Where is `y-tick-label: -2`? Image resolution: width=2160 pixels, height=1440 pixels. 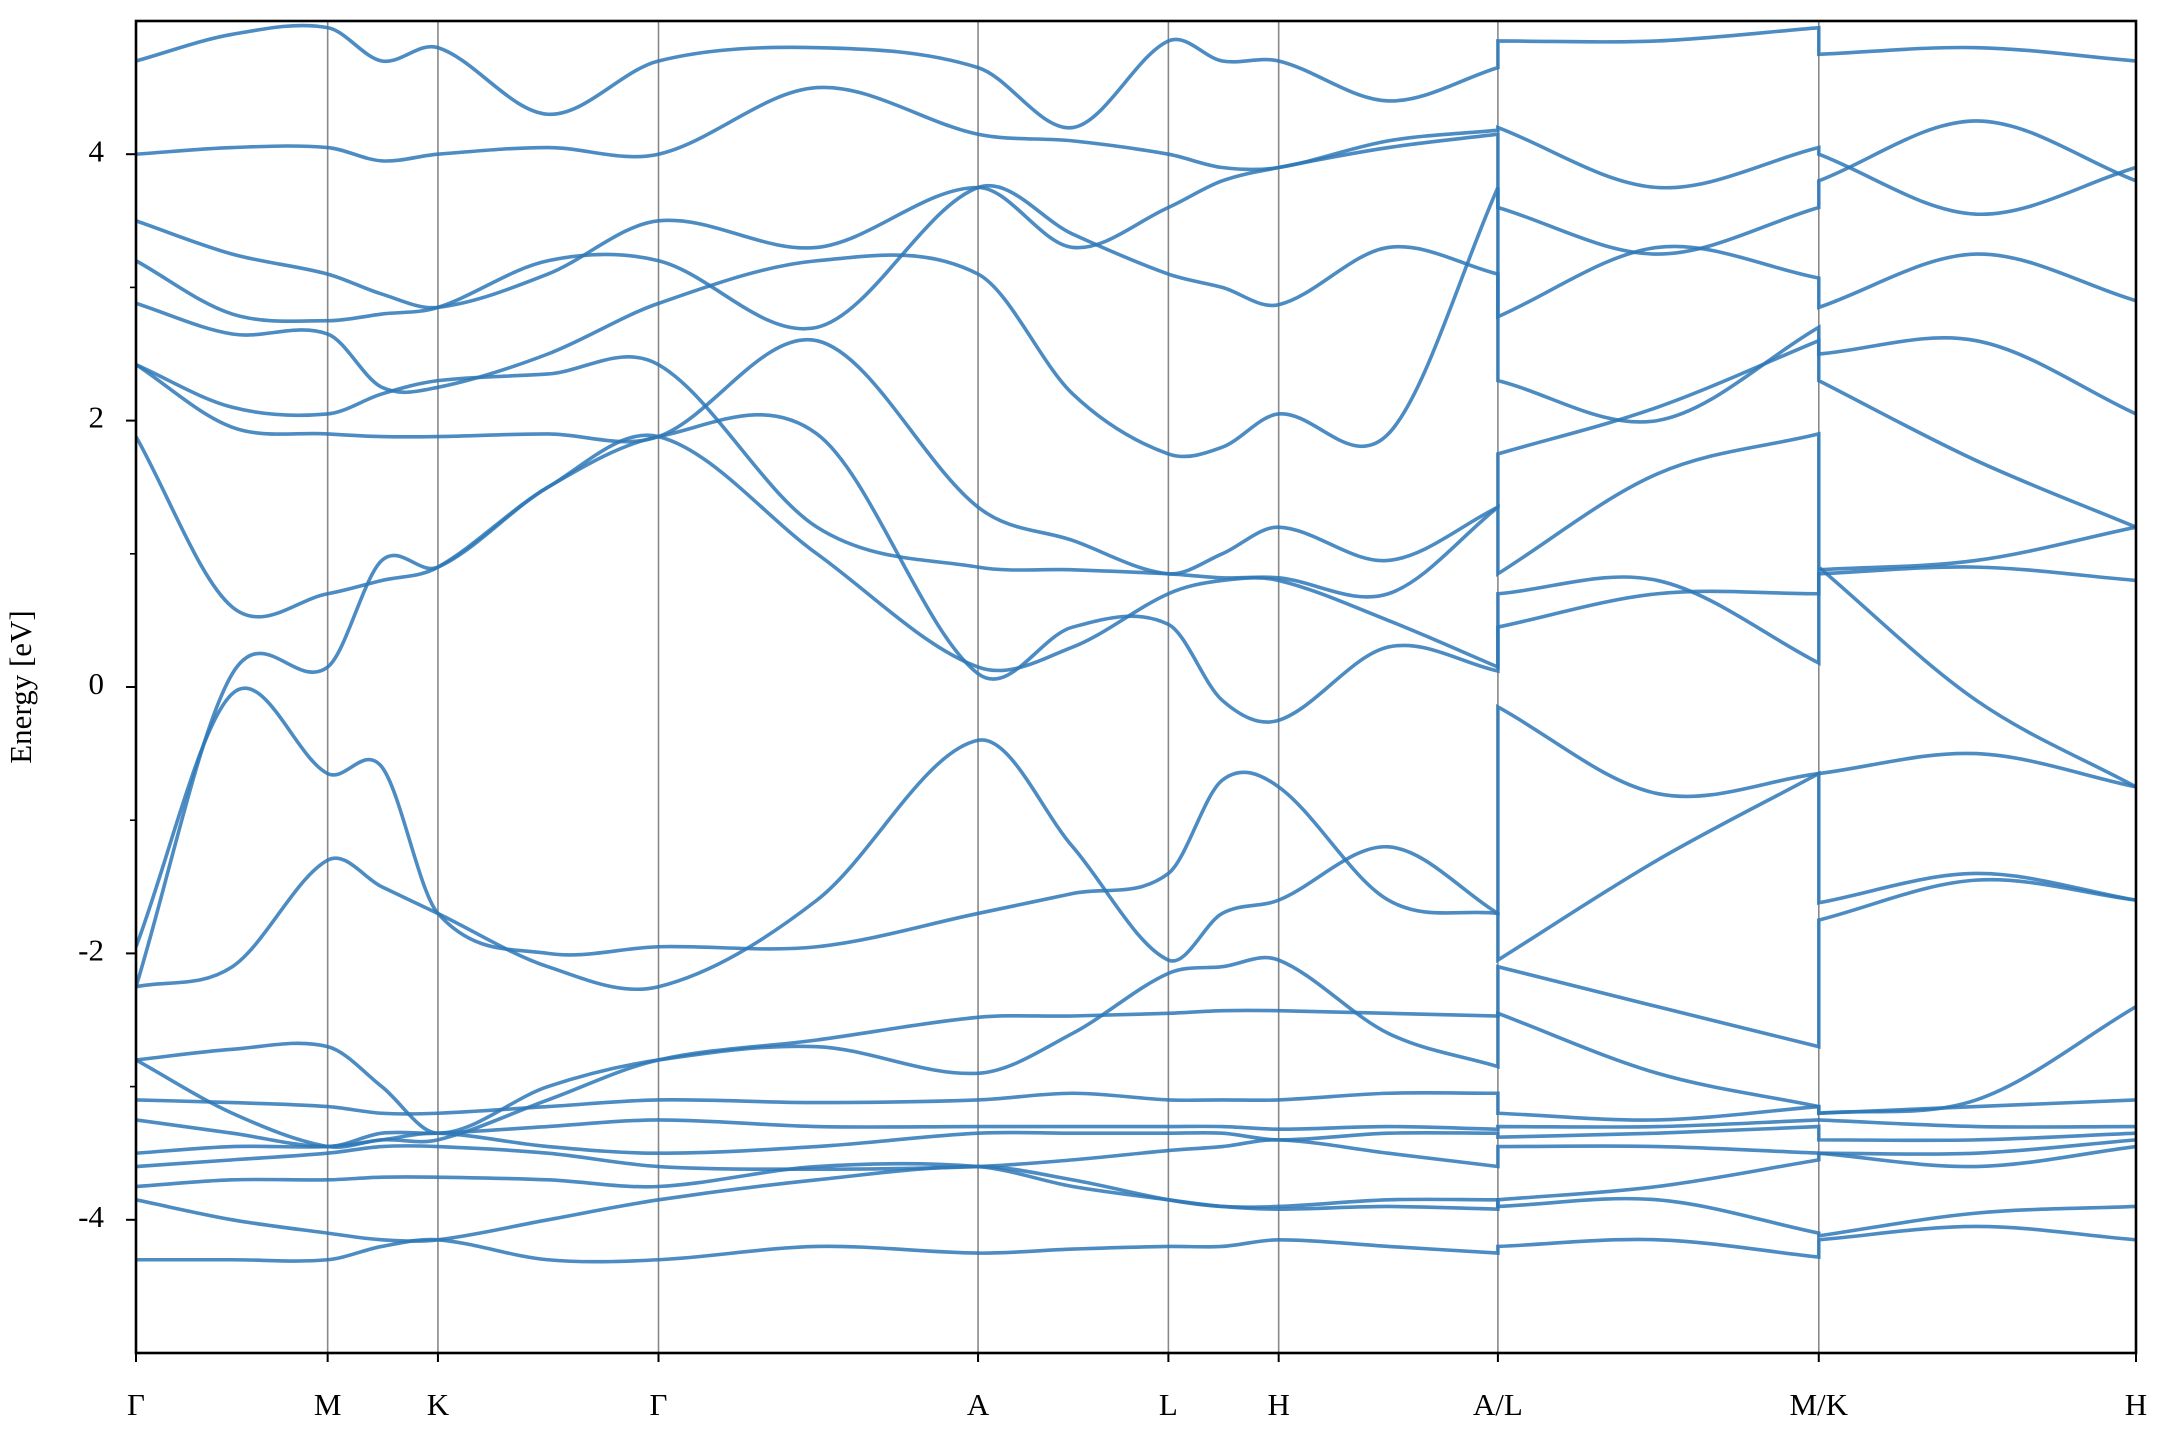 y-tick-label: -2 is located at coordinates (91, 950).